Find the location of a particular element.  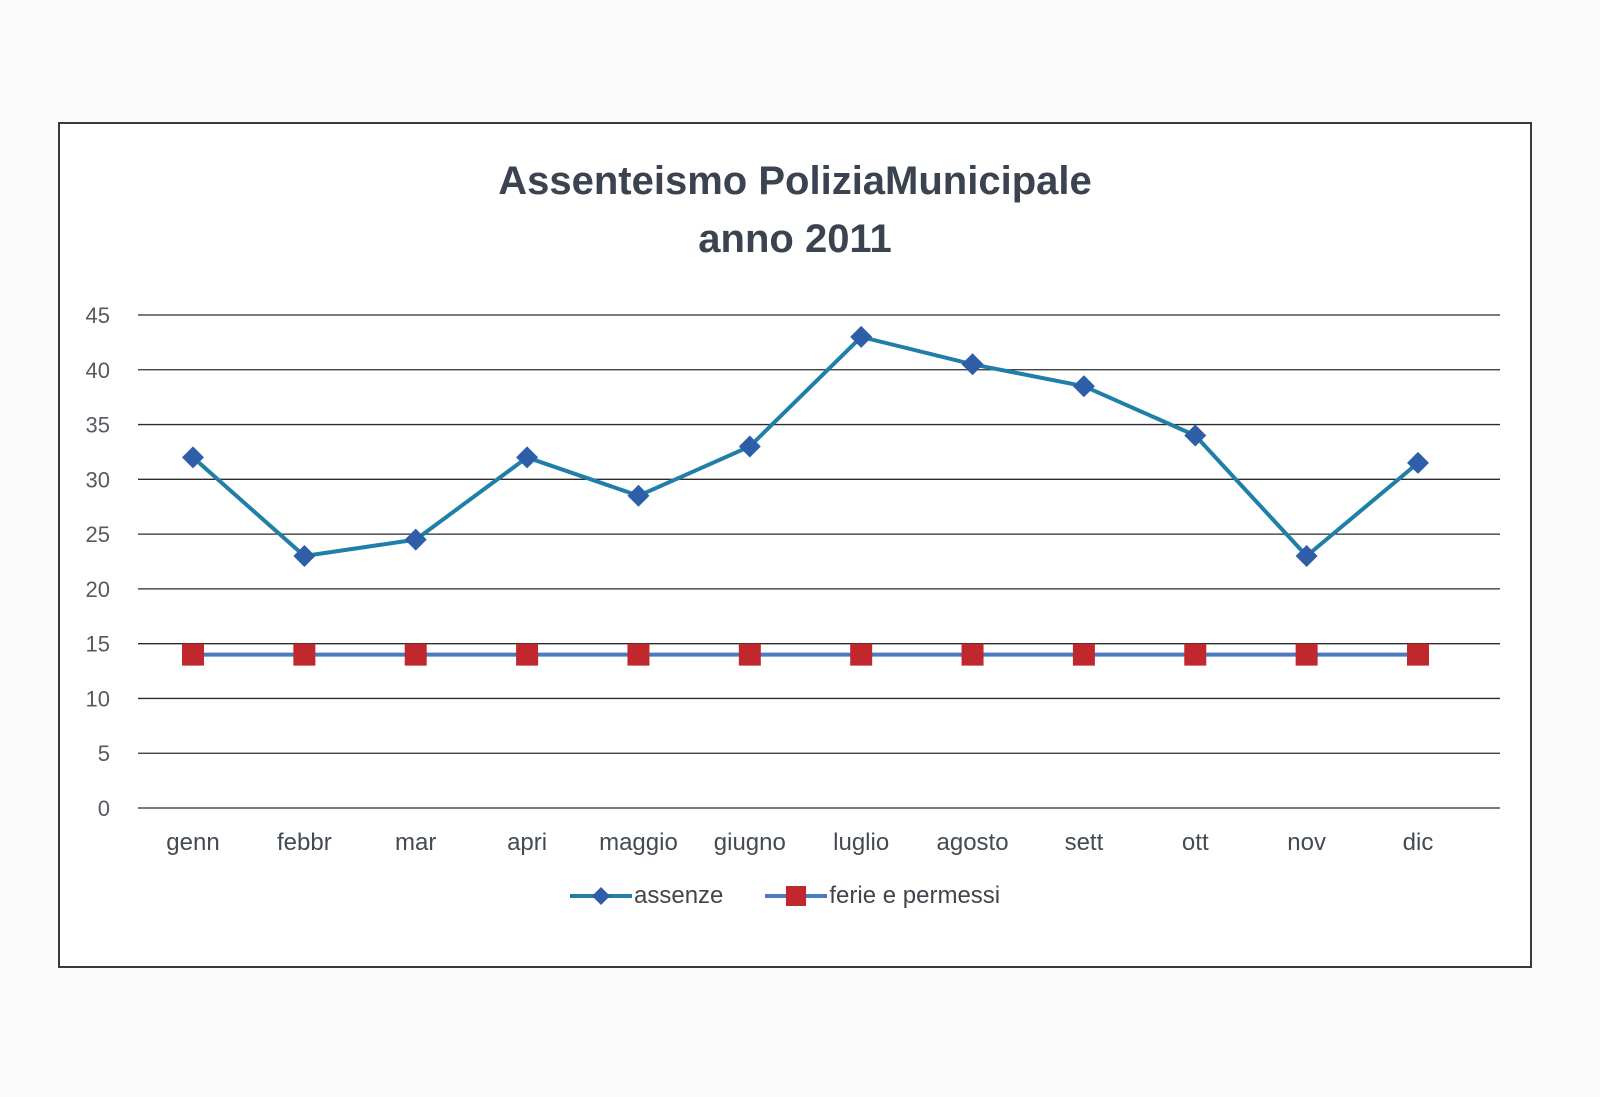

y-tick-label: 30 is located at coordinates (98, 479).